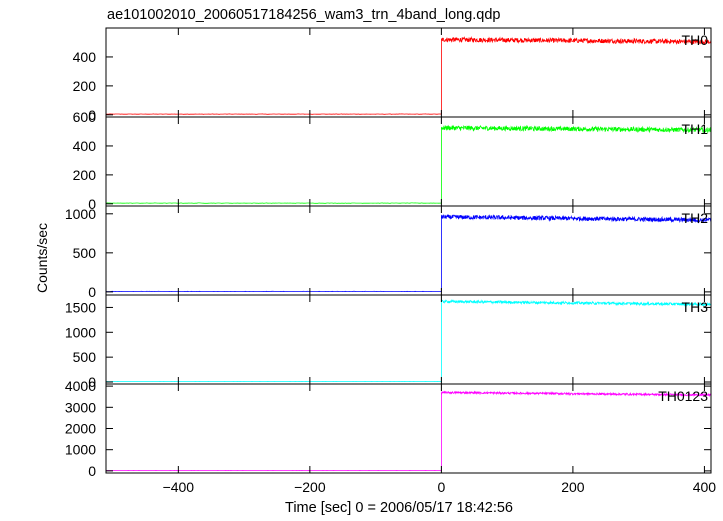  I want to click on y-tick-label-th0123: 4000, so click(80, 386).